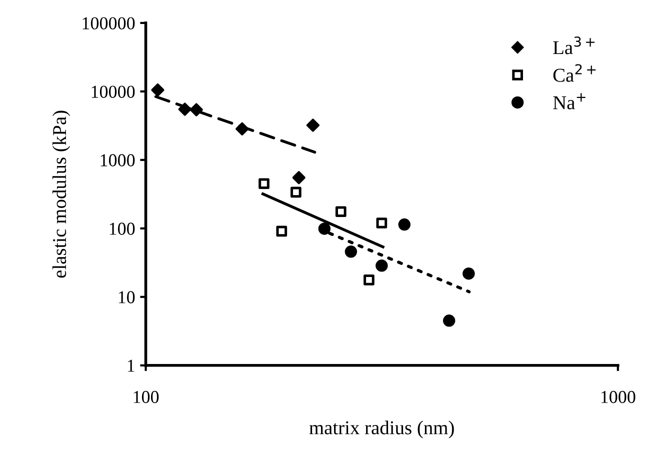  What do you see at coordinates (126, 297) in the screenshot?
I see `y-tick-label: 10` at bounding box center [126, 297].